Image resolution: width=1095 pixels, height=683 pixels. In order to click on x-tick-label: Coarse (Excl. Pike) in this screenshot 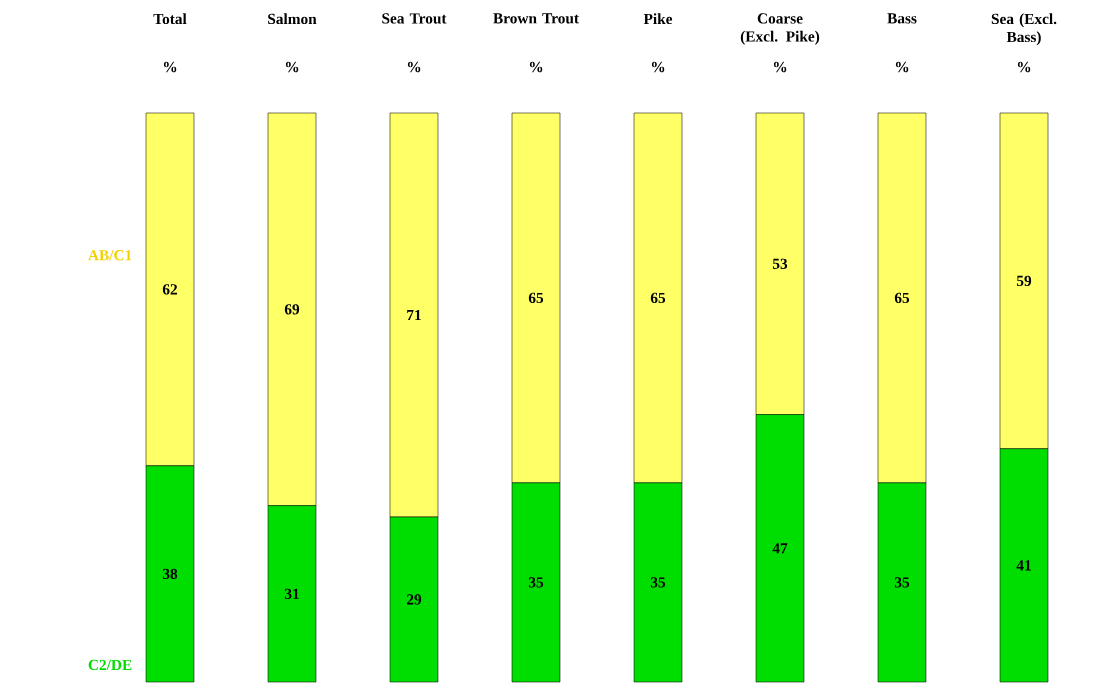, I will do `click(780, 29)`.